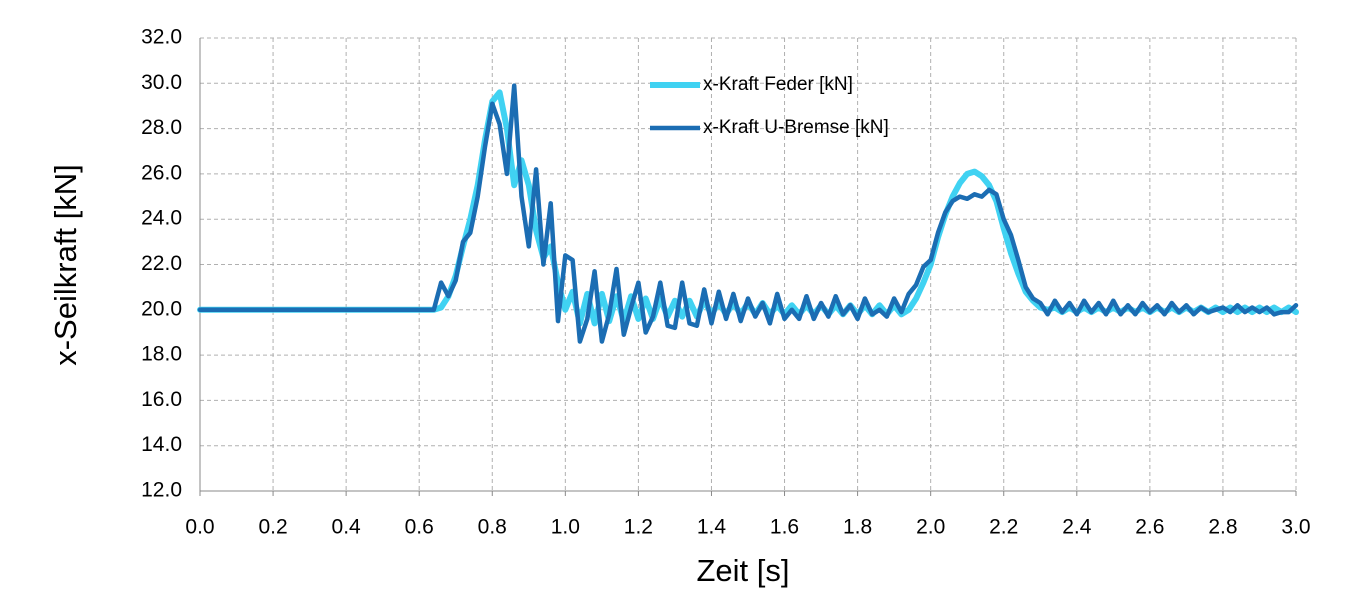 The width and height of the screenshot is (1349, 605). I want to click on x-tick-label: 2.8, so click(1222, 527).